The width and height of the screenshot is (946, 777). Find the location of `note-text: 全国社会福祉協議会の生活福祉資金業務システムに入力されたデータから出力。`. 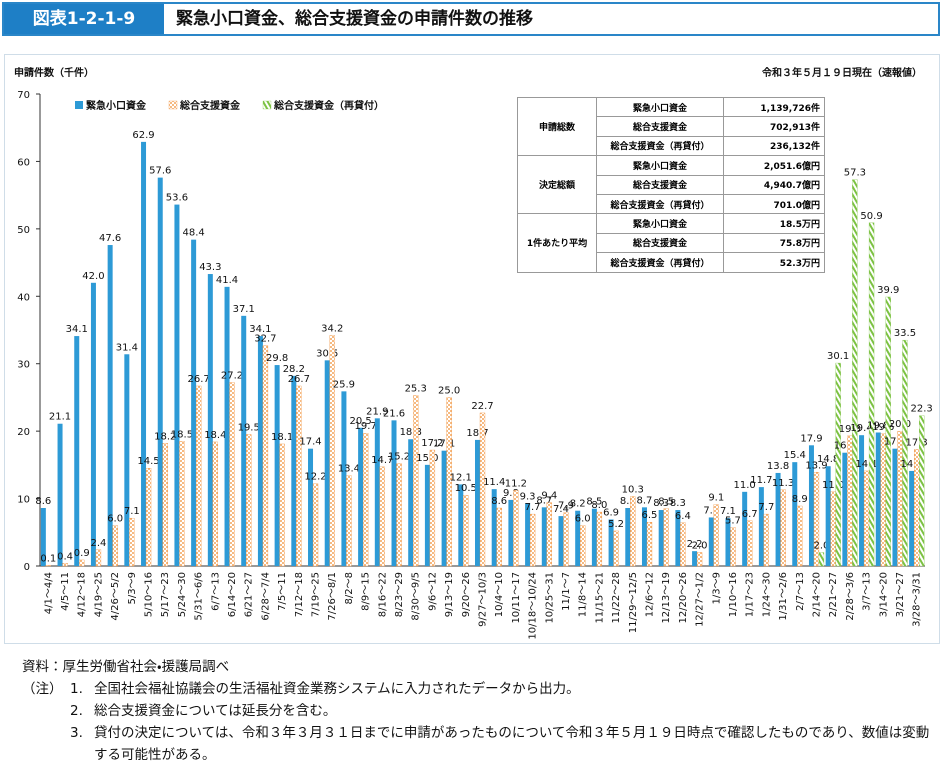

note-text: 全国社会福祉協議会の生活福祉資金業務システムに入力されたデータから出力。 is located at coordinates (337, 689).